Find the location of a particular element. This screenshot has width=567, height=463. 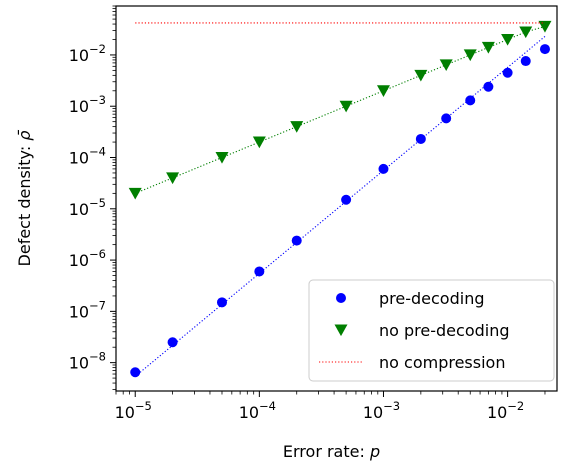

legend-label: no pre-decoding is located at coordinates (444, 330).